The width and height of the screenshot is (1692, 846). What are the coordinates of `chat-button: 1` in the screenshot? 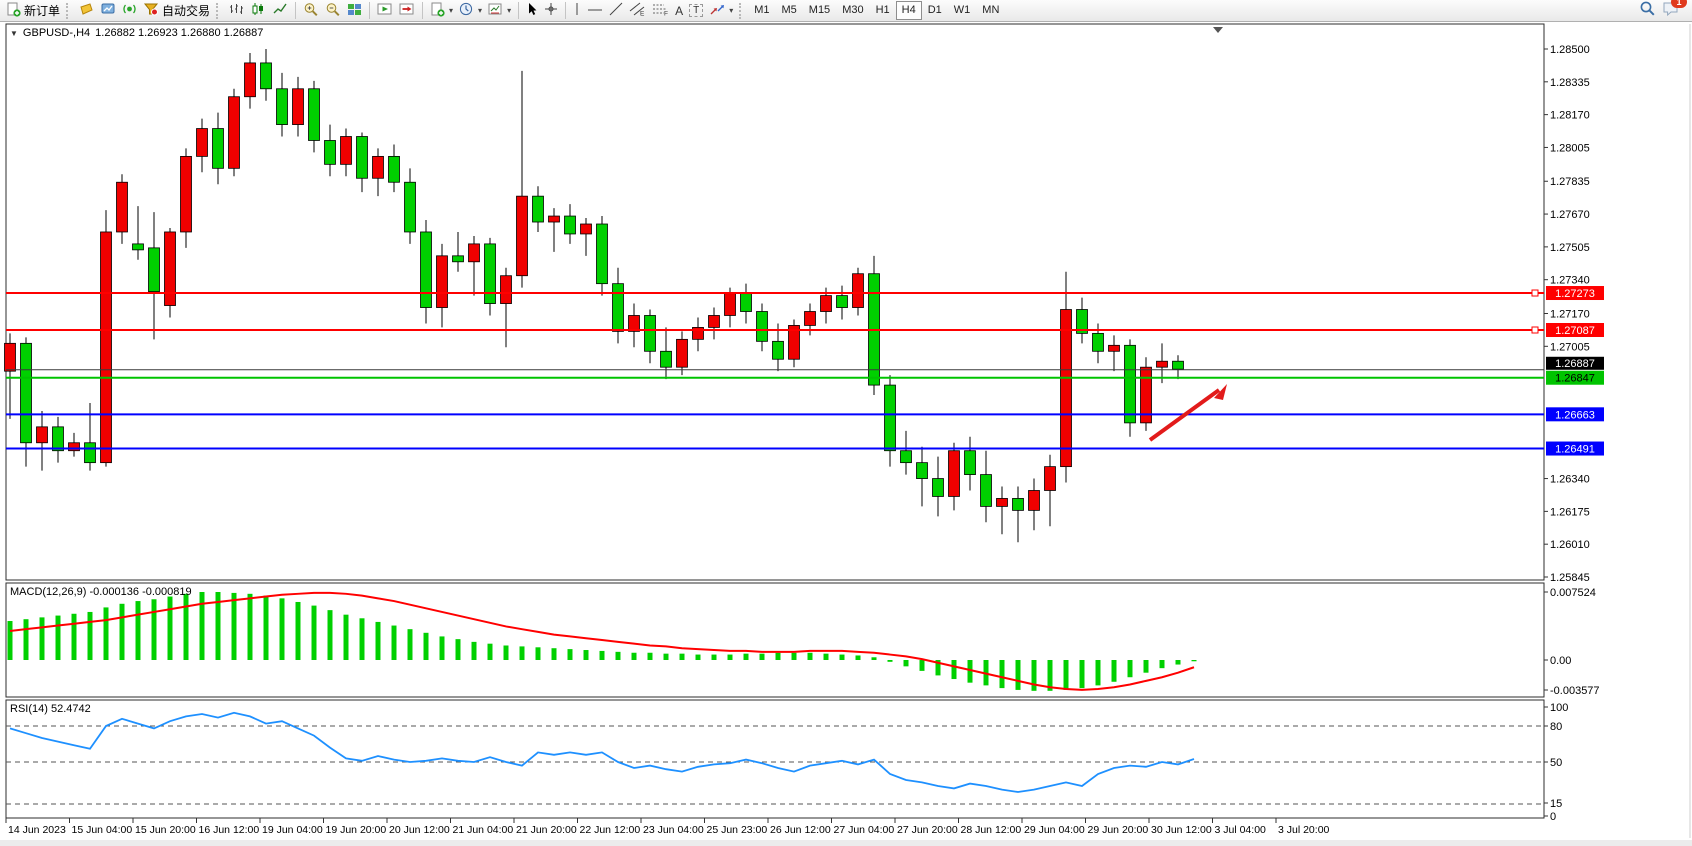 It's located at (1674, 11).